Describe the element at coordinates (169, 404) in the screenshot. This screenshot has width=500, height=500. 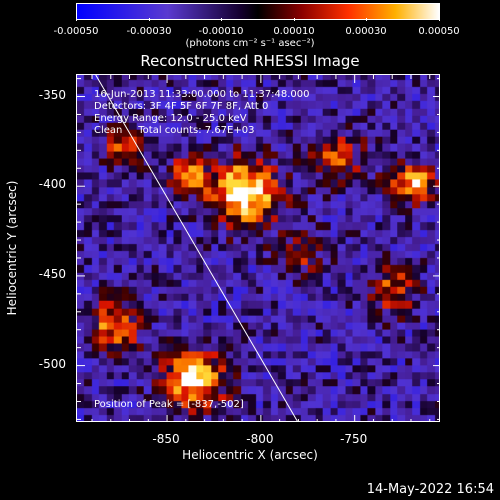
I see `info-peak-position: Position of Peak = [-837,-502]` at that location.